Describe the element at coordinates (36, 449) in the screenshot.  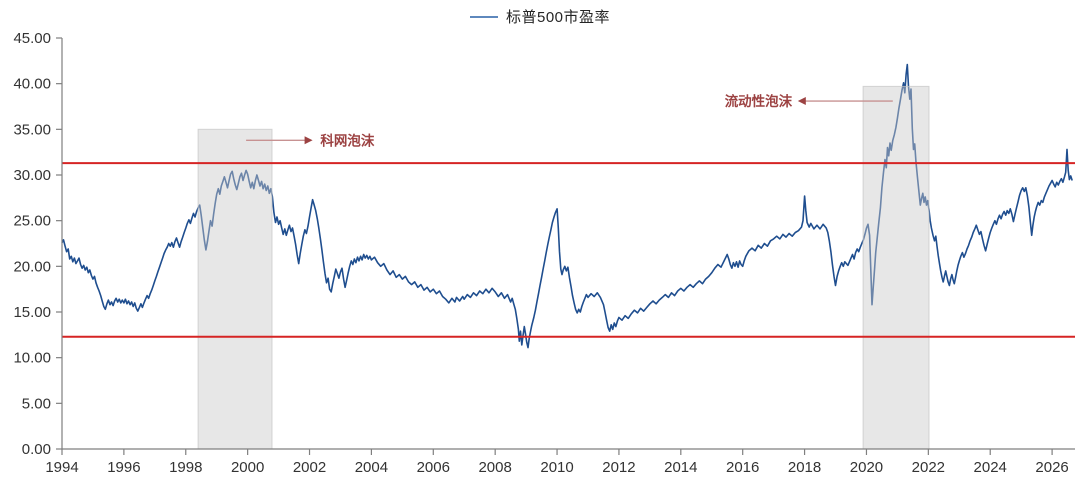
I see `y-axis-label: 0.00` at that location.